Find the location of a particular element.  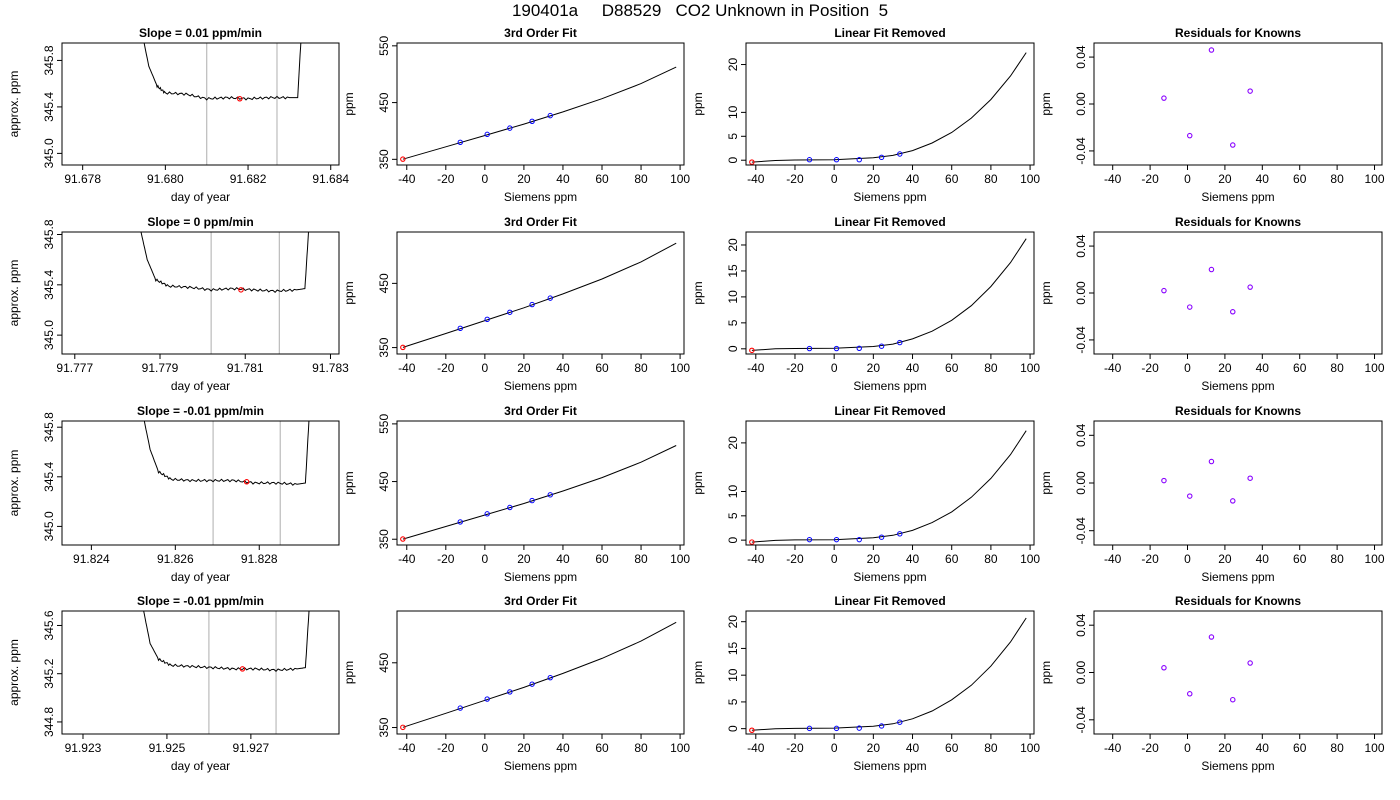

x-tick-label: 91.682 is located at coordinates (248, 179).